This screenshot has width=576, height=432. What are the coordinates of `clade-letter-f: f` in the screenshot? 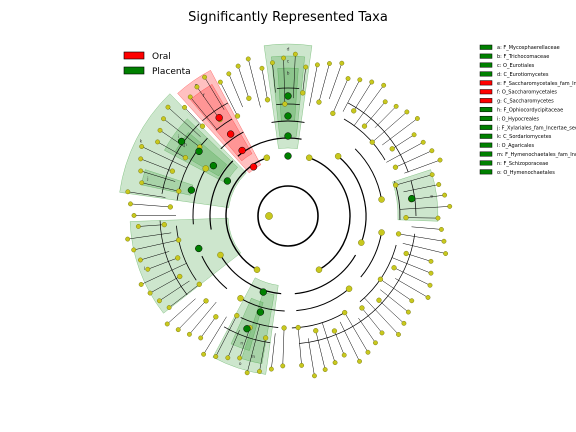 It's located at (204, 96).